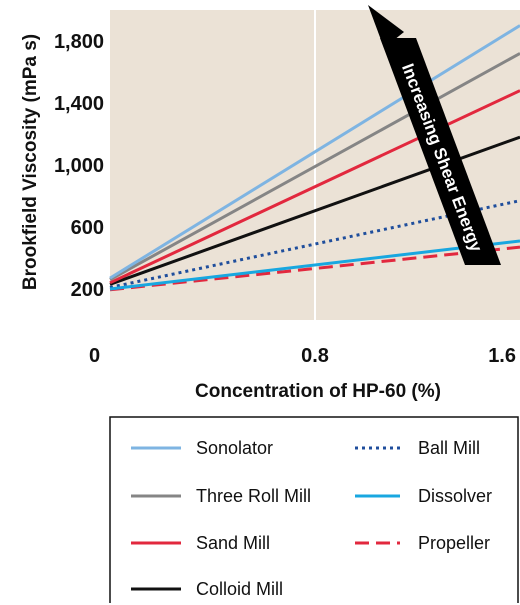  Describe the element at coordinates (454, 543) in the screenshot. I see `legend-label-propeller: Propeller` at that location.